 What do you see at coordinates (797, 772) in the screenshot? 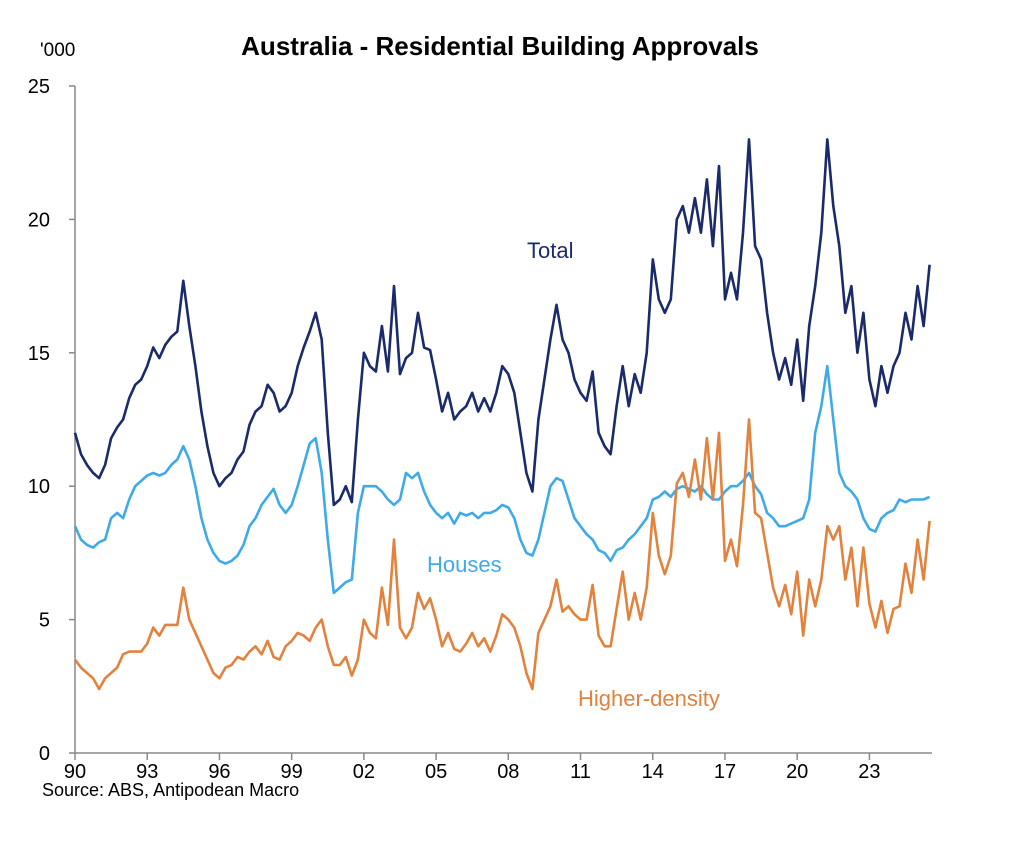
I see `x-tick-label: 20` at bounding box center [797, 772].